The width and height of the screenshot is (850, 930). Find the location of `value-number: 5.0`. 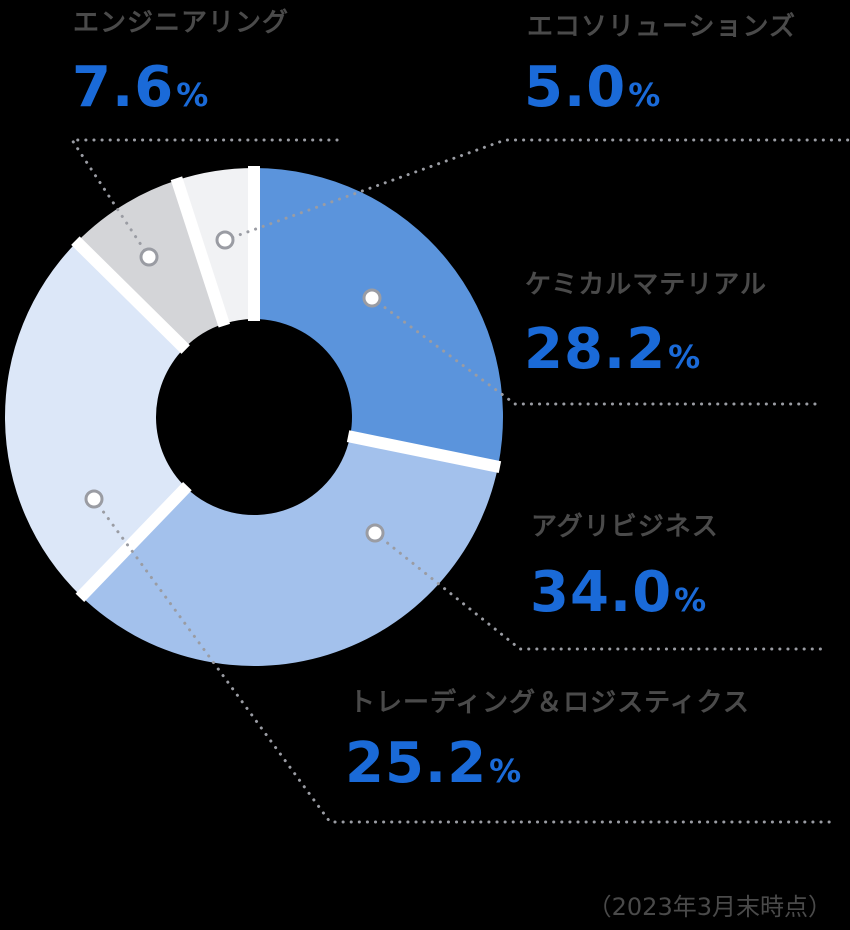

value-number: 5.0 is located at coordinates (575, 87).